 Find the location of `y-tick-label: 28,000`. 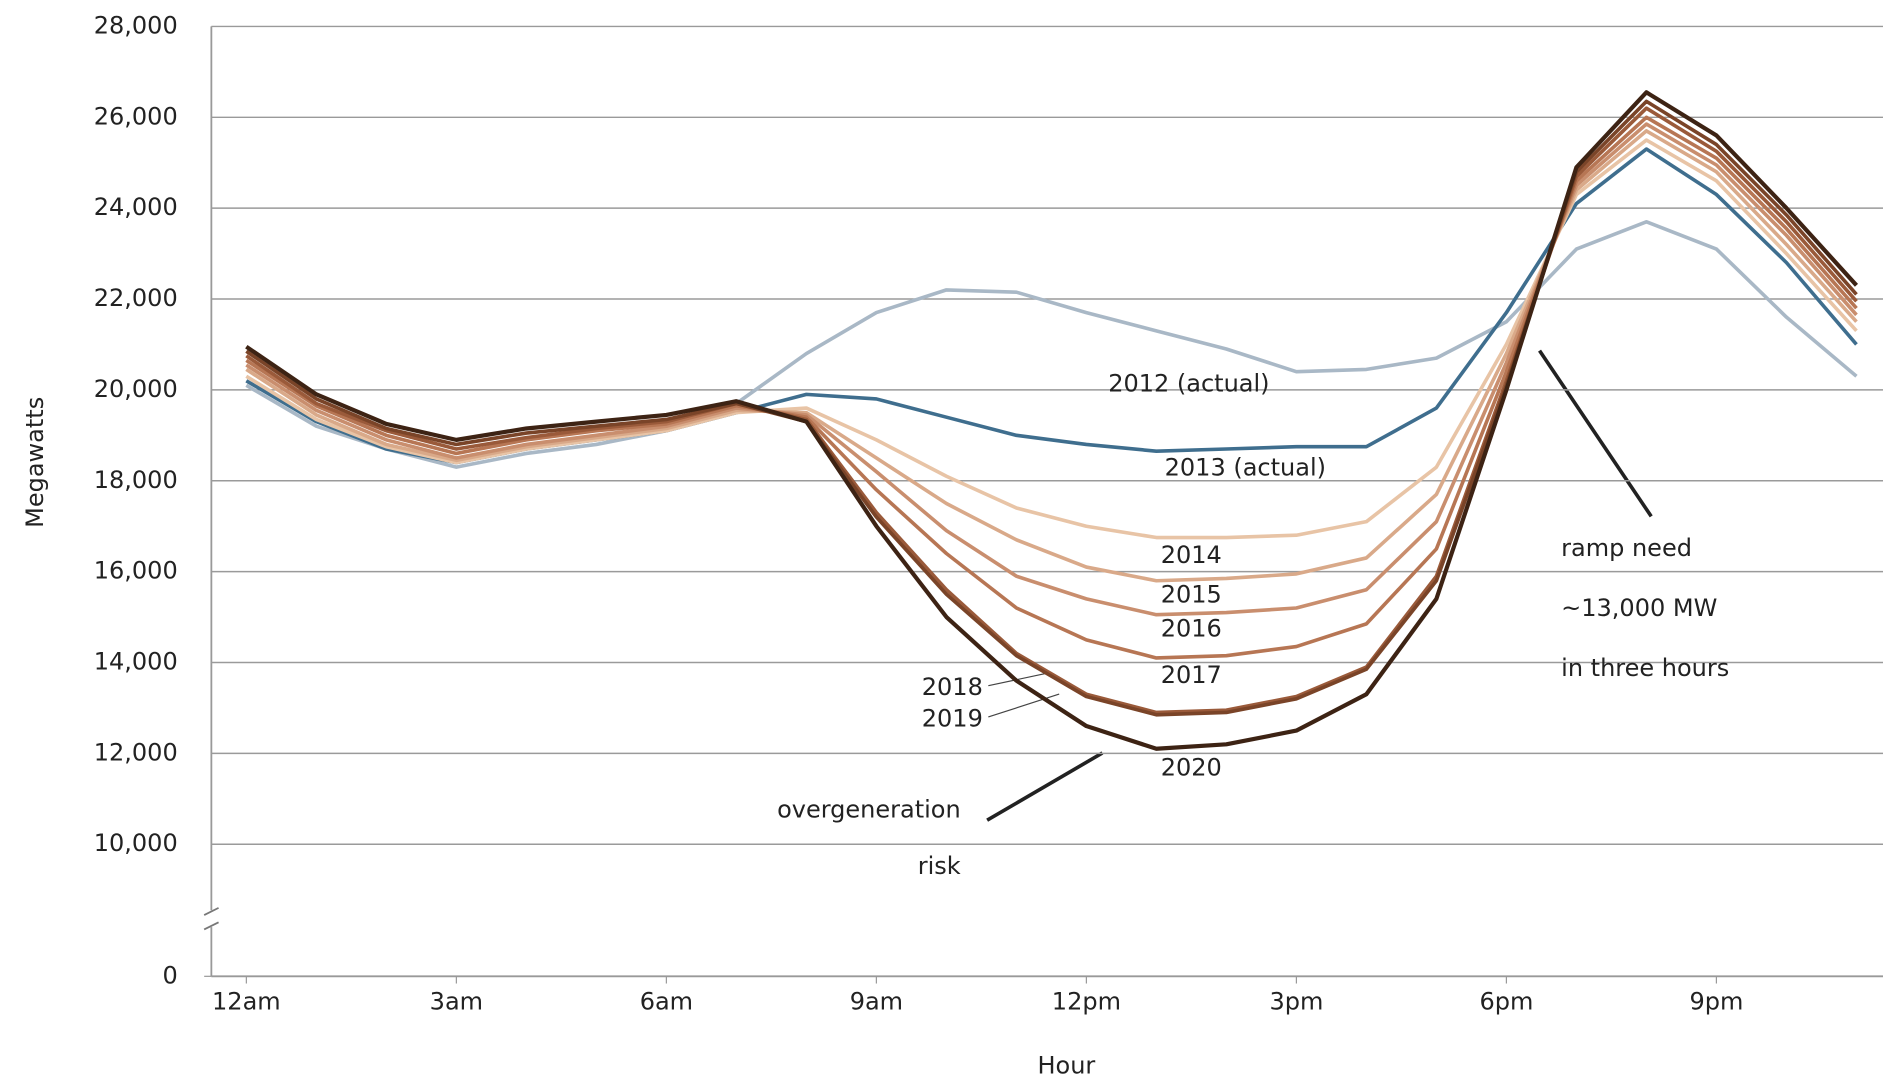

y-tick-label: 28,000 is located at coordinates (136, 25).